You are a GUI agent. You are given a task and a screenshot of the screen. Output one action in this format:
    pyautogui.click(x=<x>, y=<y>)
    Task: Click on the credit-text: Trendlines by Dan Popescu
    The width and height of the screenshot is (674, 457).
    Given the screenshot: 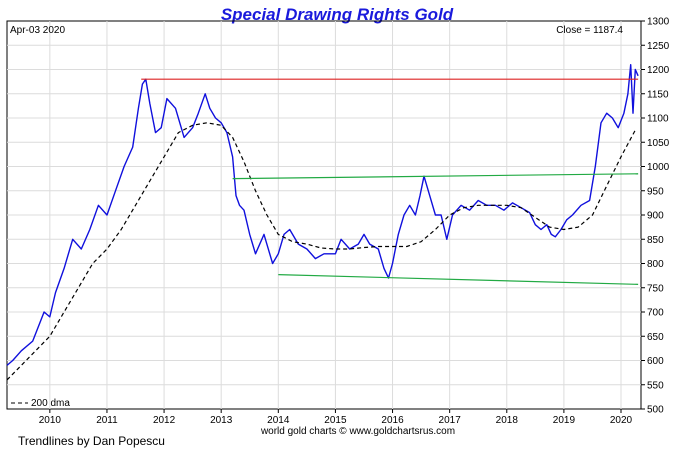 What is the action you would take?
    pyautogui.click(x=91, y=441)
    